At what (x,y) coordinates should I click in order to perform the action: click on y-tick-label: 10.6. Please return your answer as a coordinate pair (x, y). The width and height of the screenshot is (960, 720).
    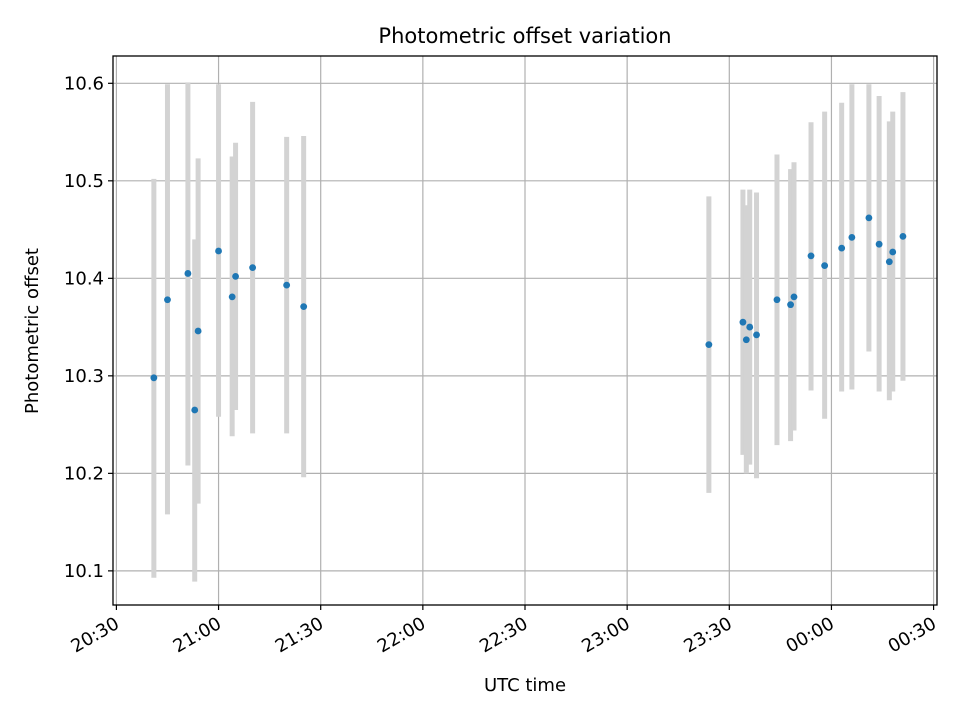
    Looking at the image, I should click on (84, 83).